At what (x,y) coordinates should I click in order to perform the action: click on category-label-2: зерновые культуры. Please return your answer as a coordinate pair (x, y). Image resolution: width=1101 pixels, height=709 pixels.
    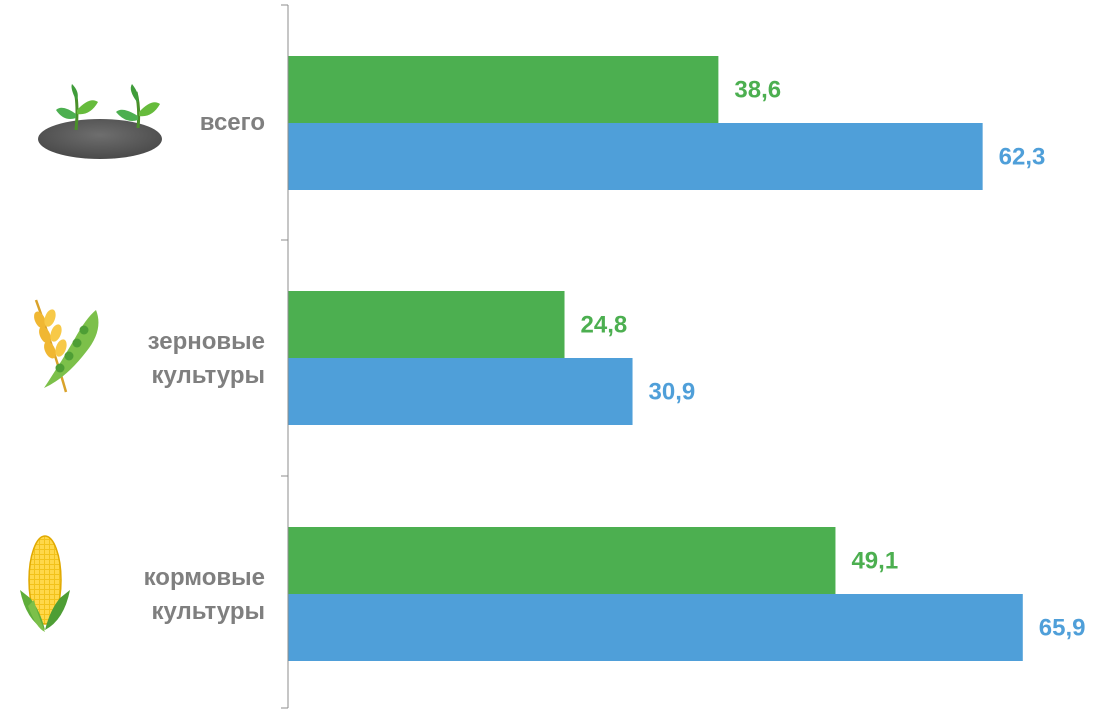
    Looking at the image, I should click on (206, 358).